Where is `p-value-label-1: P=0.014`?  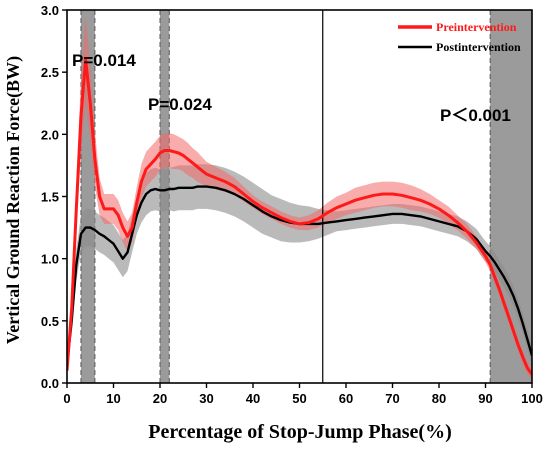
p-value-label-1: P=0.014 is located at coordinates (104, 60).